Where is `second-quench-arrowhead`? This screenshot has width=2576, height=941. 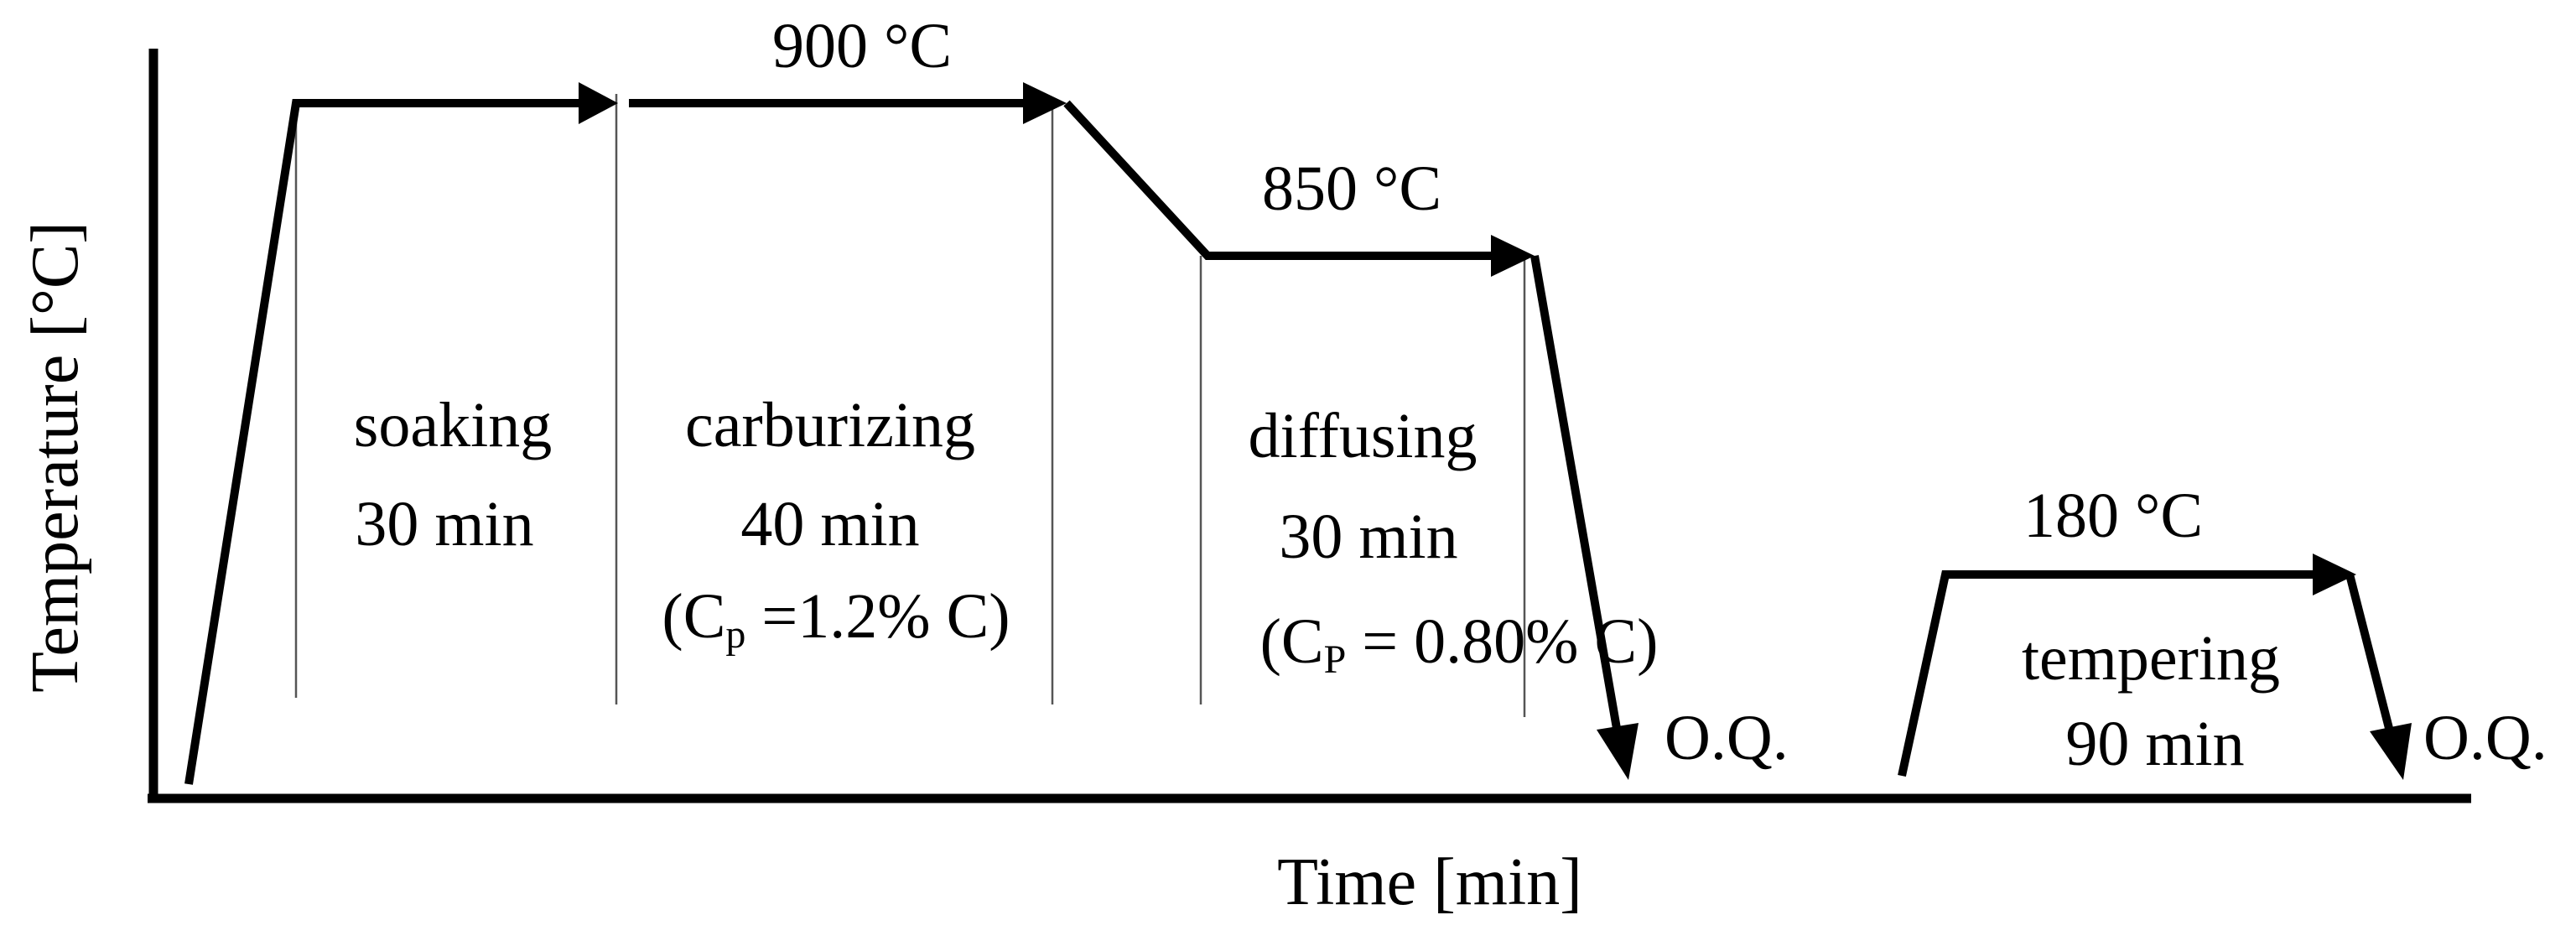 second-quench-arrowhead is located at coordinates (2391, 751).